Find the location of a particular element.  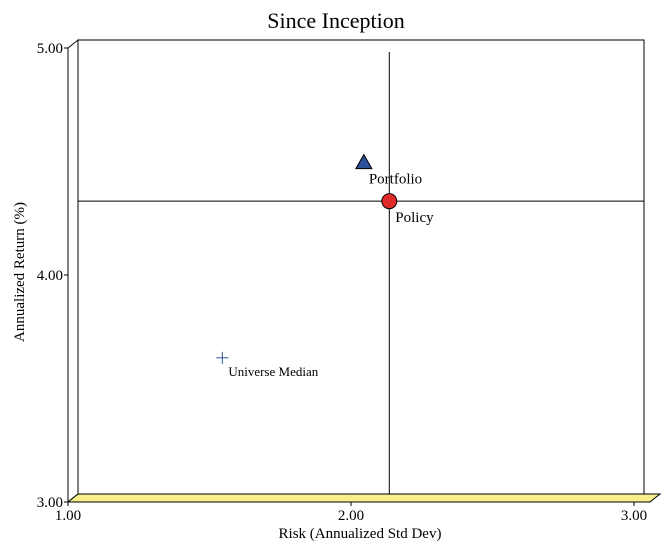

portfolio-marker is located at coordinates (363, 161).